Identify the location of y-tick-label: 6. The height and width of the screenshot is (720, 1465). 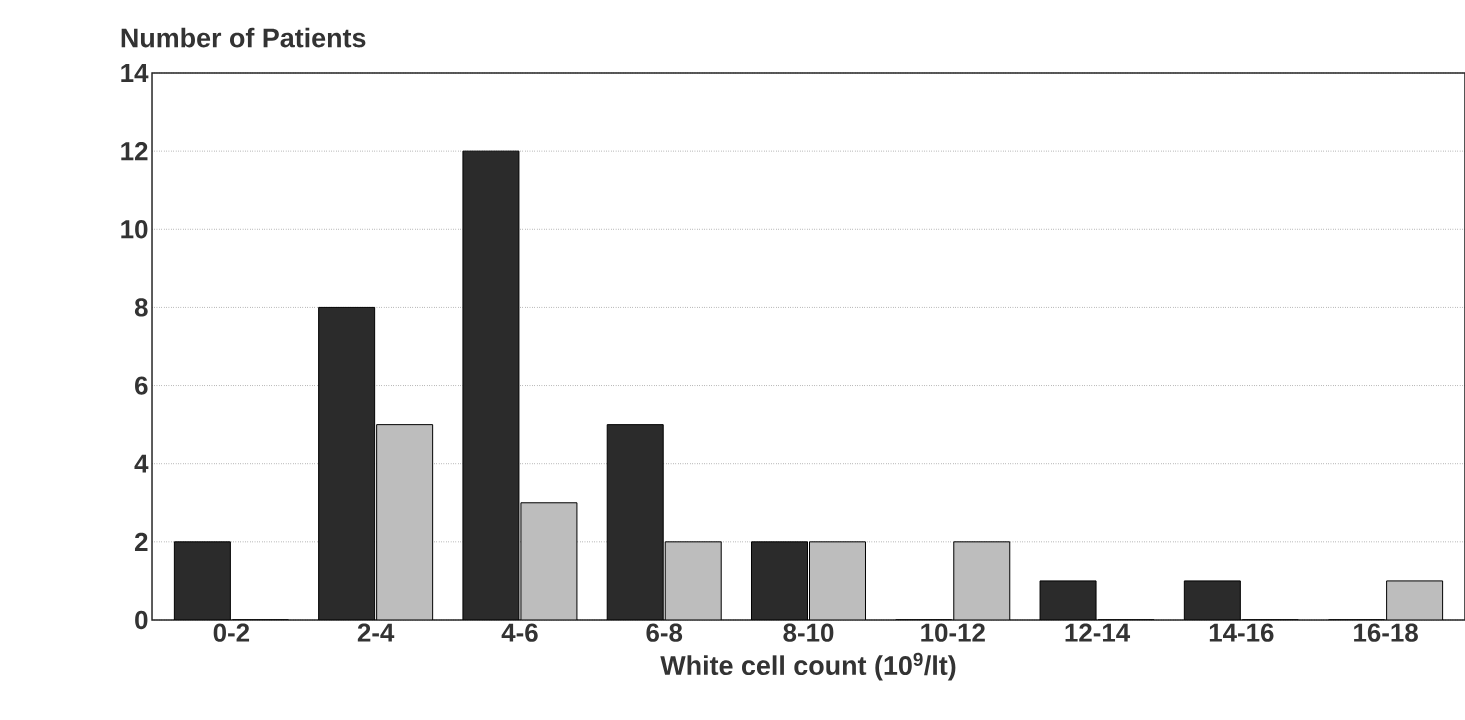
(141, 385).